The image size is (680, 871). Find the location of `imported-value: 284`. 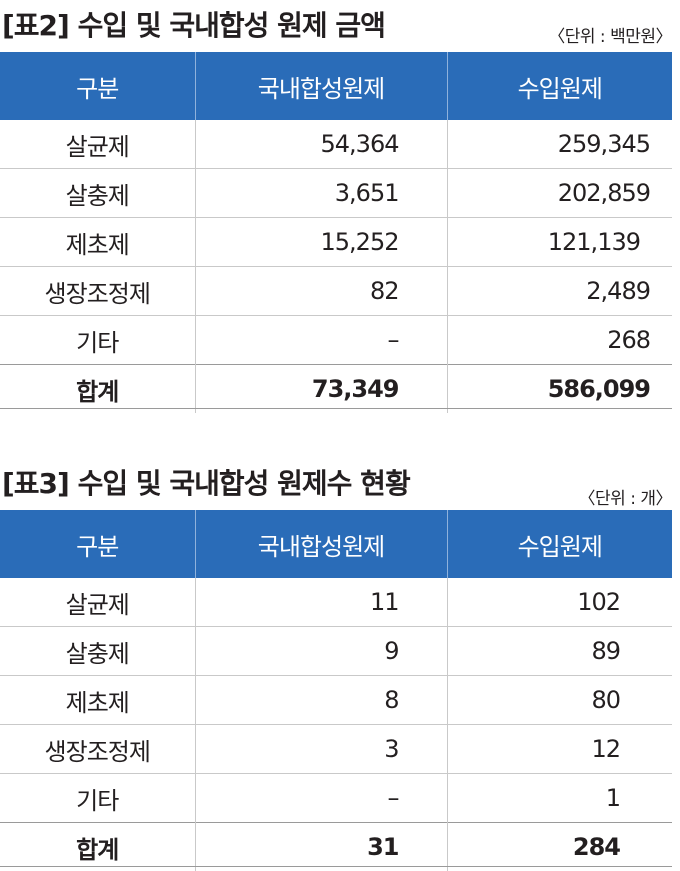

imported-value: 284 is located at coordinates (559, 846).